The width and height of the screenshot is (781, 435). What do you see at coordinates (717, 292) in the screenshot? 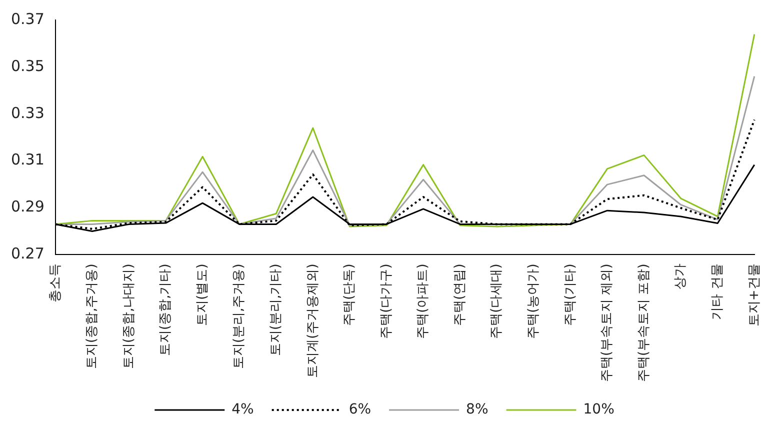
I see `x-tick-label: 기타 건물` at bounding box center [717, 292].